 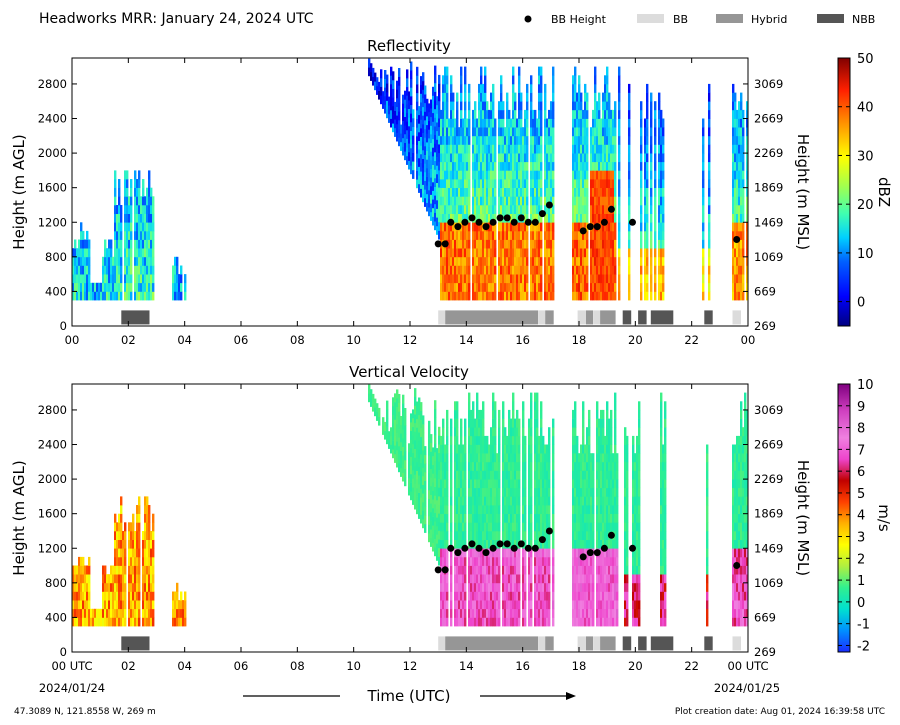 What do you see at coordinates (493, 222) in the screenshot?
I see `bb-height-point` at bounding box center [493, 222].